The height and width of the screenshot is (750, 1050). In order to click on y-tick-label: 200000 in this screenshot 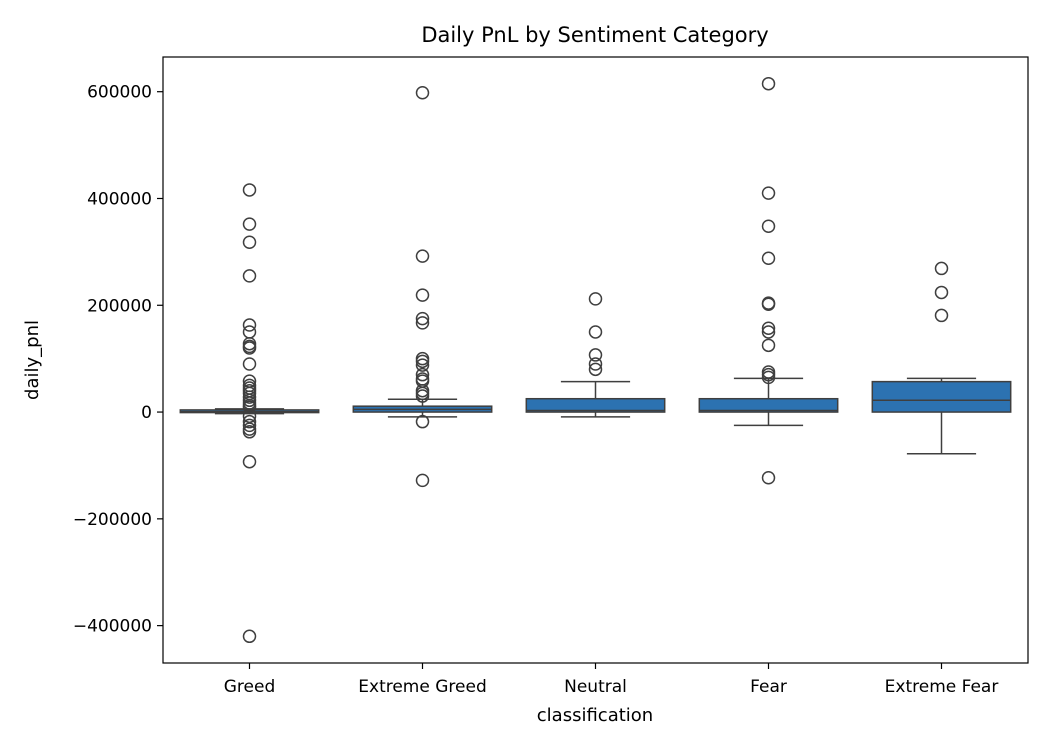, I will do `click(119, 306)`.